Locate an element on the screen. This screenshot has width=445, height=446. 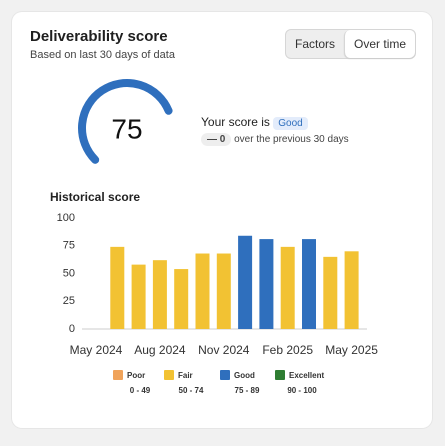
change-row: — 0 over the previous 30 days is located at coordinates (275, 139).